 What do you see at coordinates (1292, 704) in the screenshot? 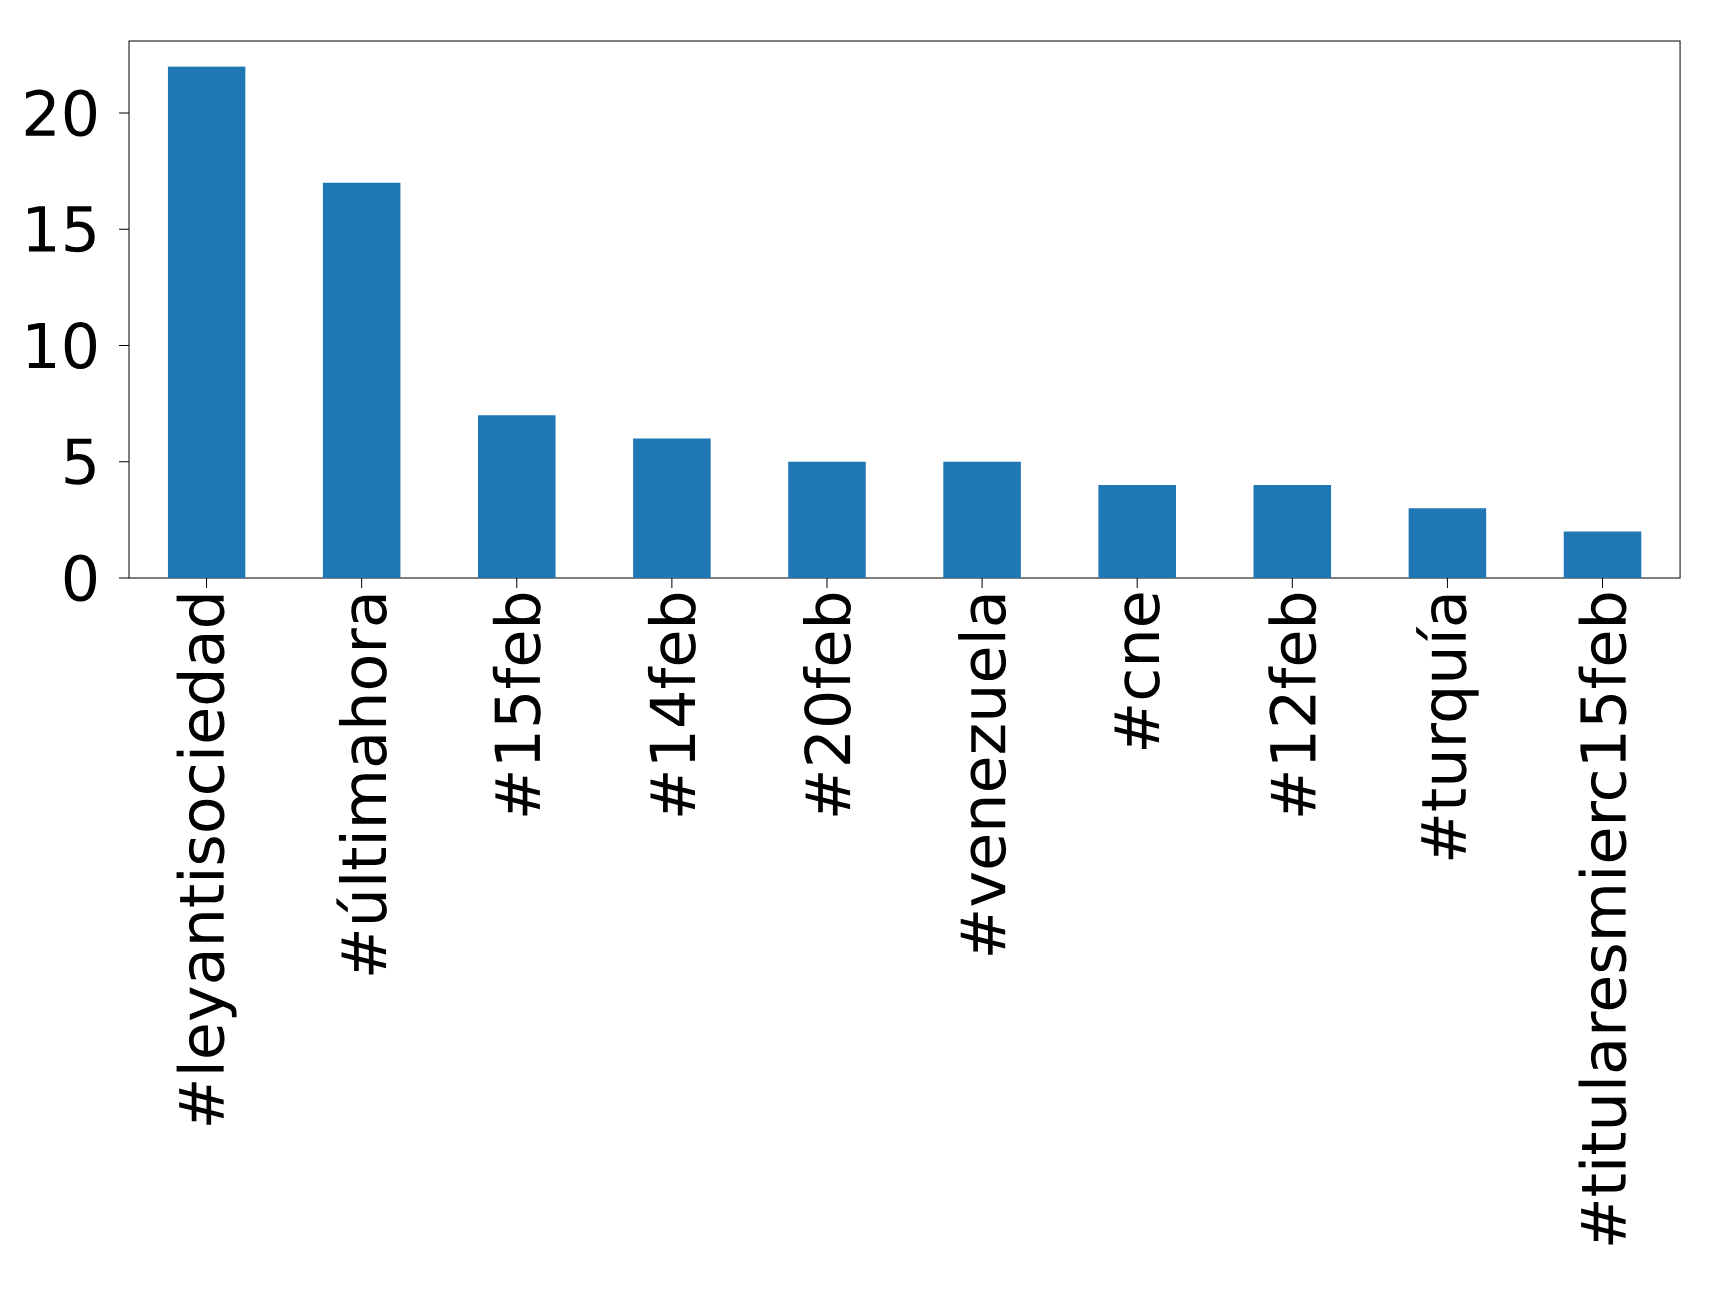
I see `x-tick-label: #12feb` at bounding box center [1292, 704].